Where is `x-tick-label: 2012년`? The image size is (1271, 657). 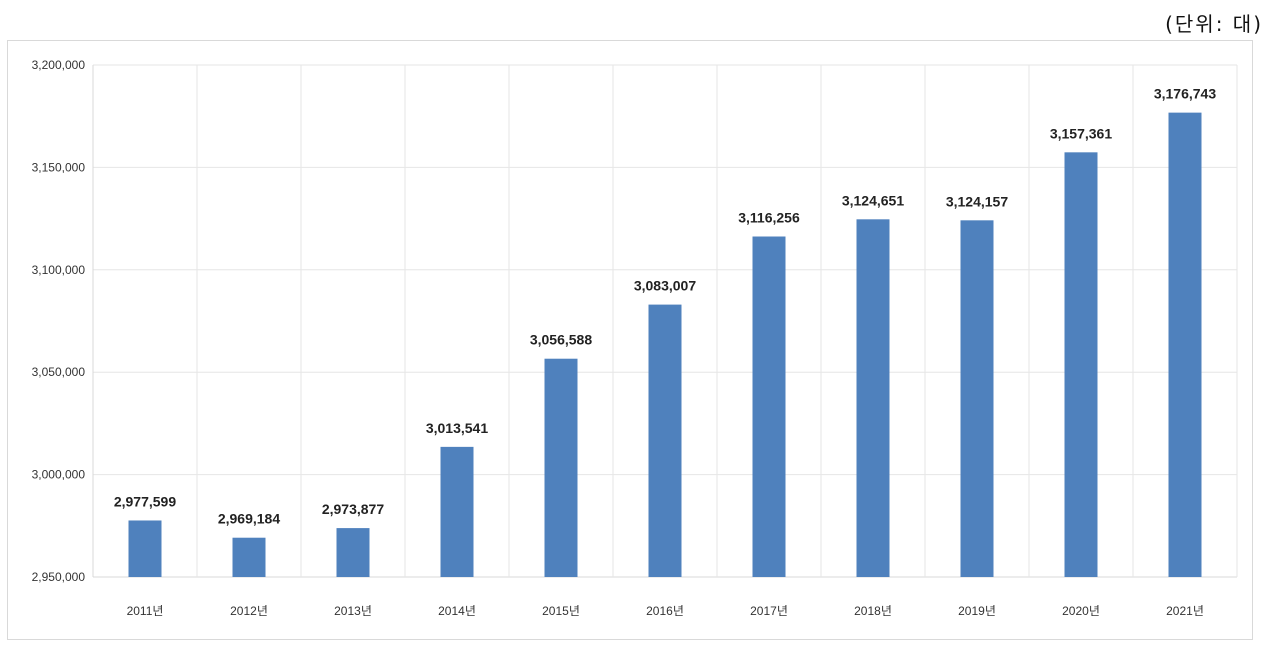
x-tick-label: 2012년 is located at coordinates (249, 611).